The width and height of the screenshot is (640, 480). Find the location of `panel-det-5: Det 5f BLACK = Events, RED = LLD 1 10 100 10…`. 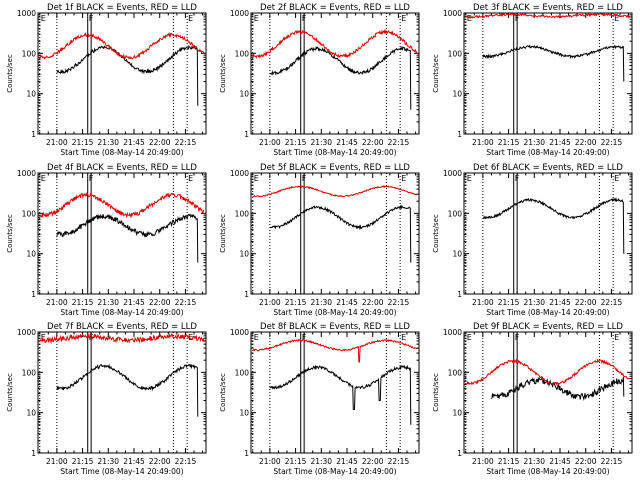

panel-det-5: Det 5f BLACK = Events, RED = LLD 1 10 100 10… is located at coordinates (319, 240).